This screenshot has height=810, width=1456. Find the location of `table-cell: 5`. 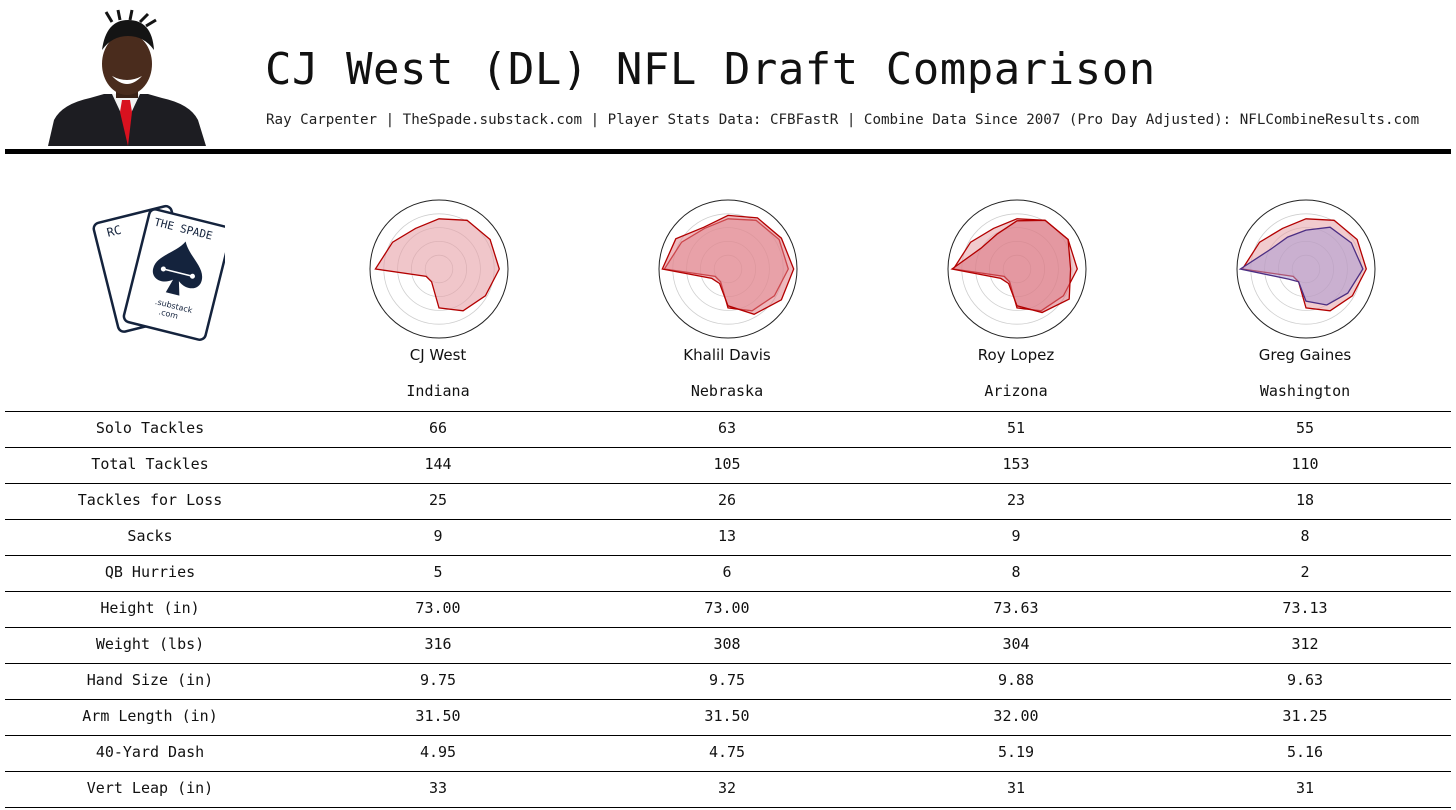

table-cell: 5 is located at coordinates (438, 572).